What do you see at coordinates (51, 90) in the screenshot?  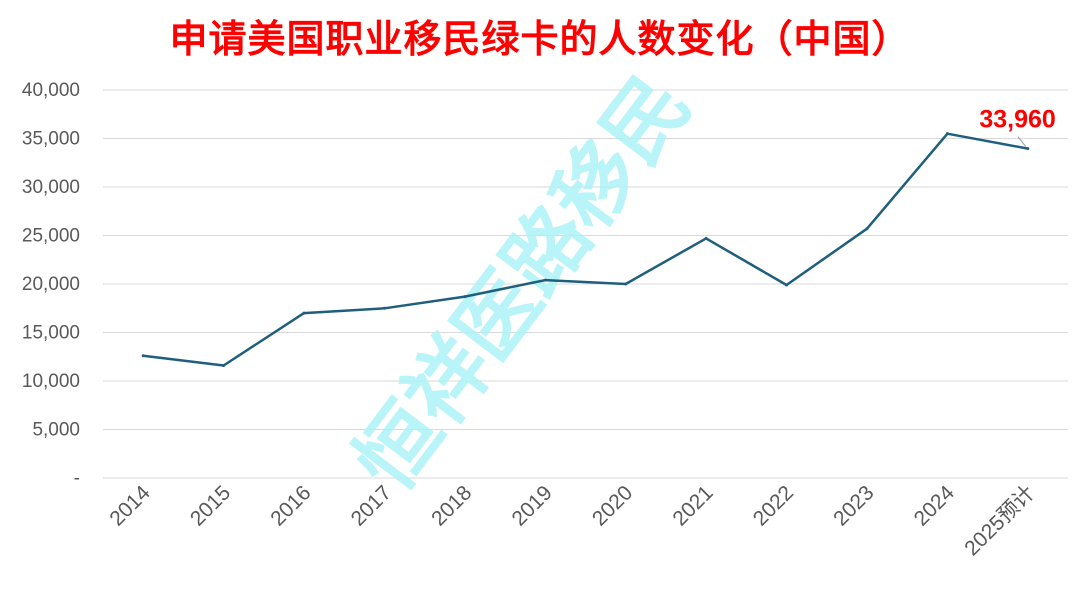 I see `y-tick-label: 40,000` at bounding box center [51, 90].